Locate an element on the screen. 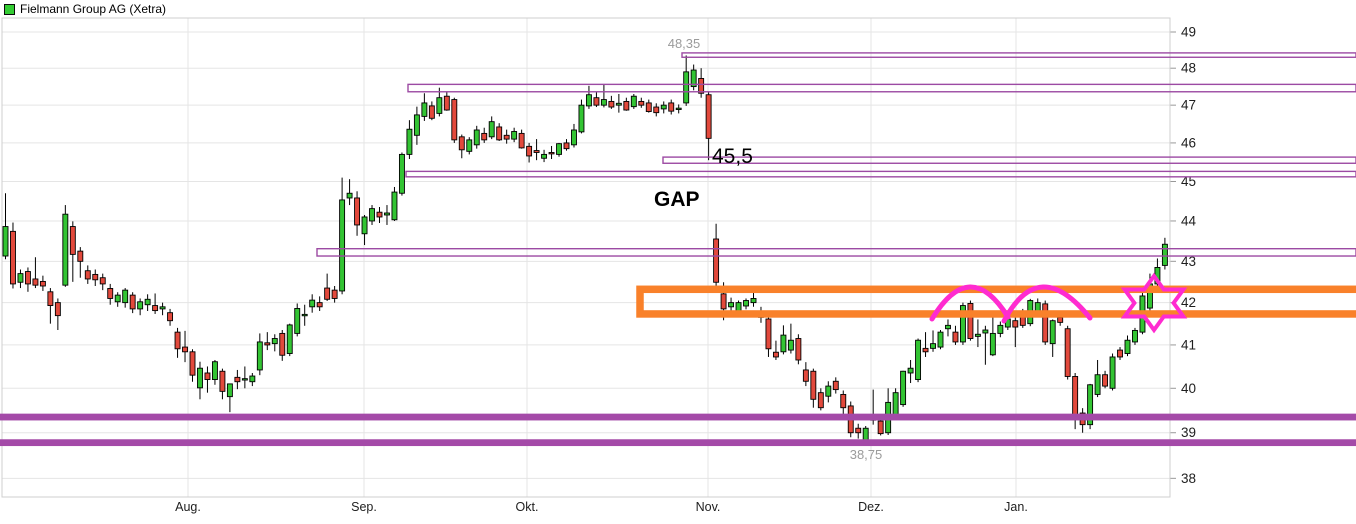 The width and height of the screenshot is (1356, 524). x-axis-month-label: Nov. is located at coordinates (708, 507).